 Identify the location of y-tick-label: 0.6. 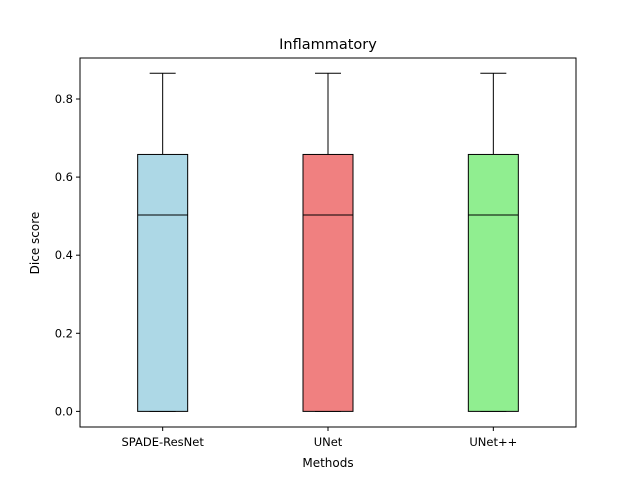
(64, 177).